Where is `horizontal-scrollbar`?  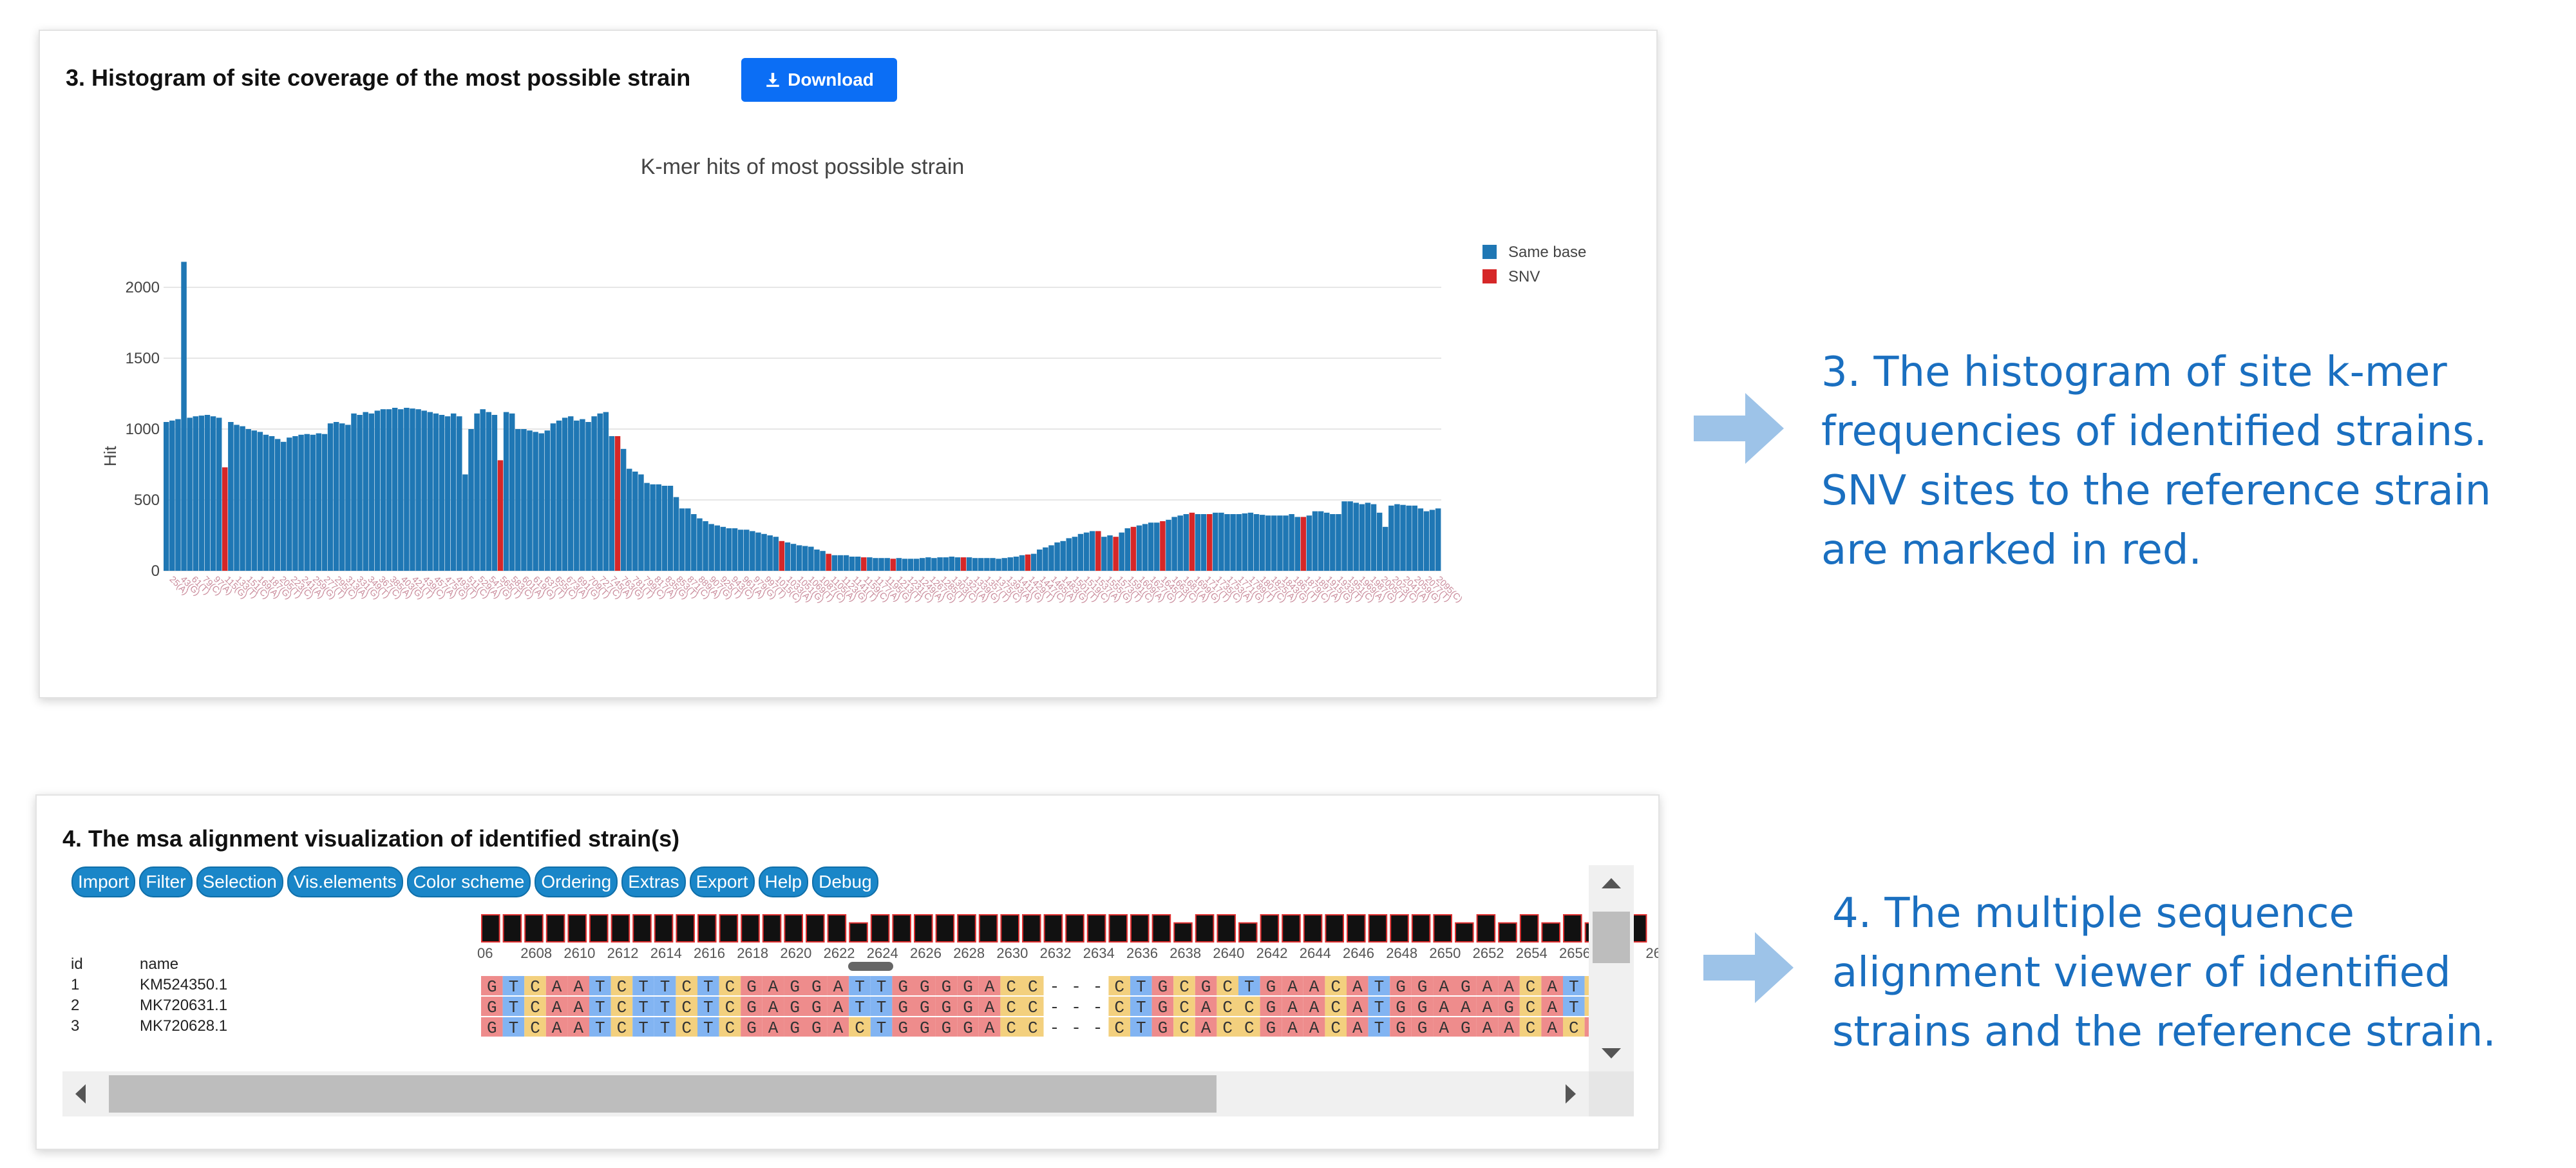 horizontal-scrollbar is located at coordinates (825, 1093).